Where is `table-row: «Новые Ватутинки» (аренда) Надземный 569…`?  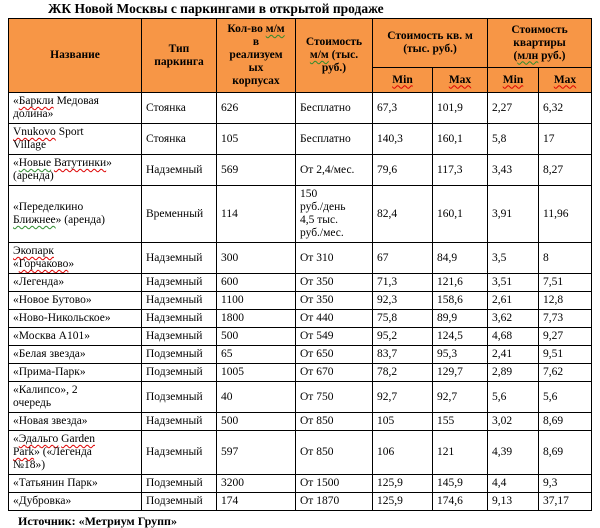 table-row: «Новые Ватутинки» (аренда) Надземный 569… is located at coordinates (300, 170).